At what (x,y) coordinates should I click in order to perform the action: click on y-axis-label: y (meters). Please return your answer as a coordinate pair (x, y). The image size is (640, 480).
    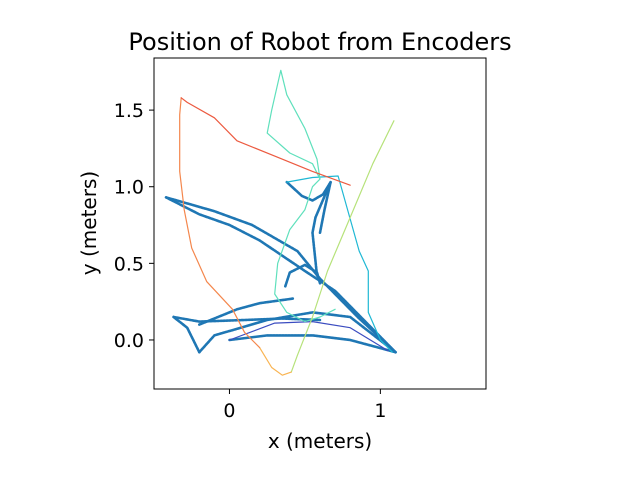
    Looking at the image, I should click on (89, 223).